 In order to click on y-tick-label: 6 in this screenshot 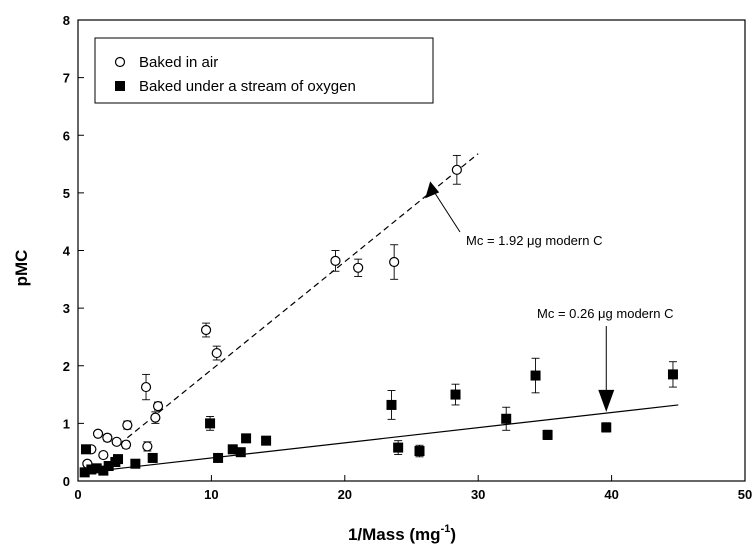, I will do `click(66, 135)`.